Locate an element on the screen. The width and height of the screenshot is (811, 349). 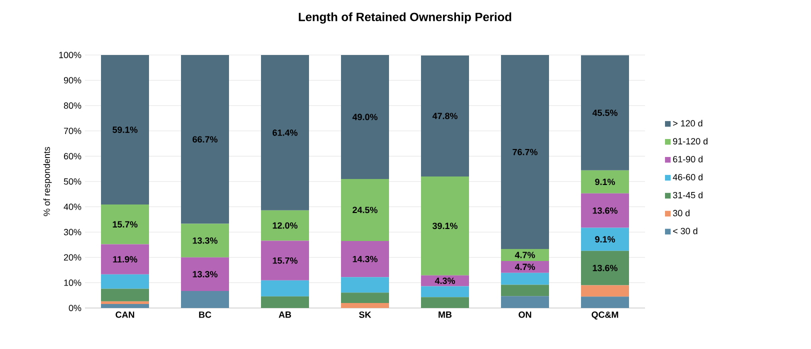
data-label: 61.4% is located at coordinates (285, 132).